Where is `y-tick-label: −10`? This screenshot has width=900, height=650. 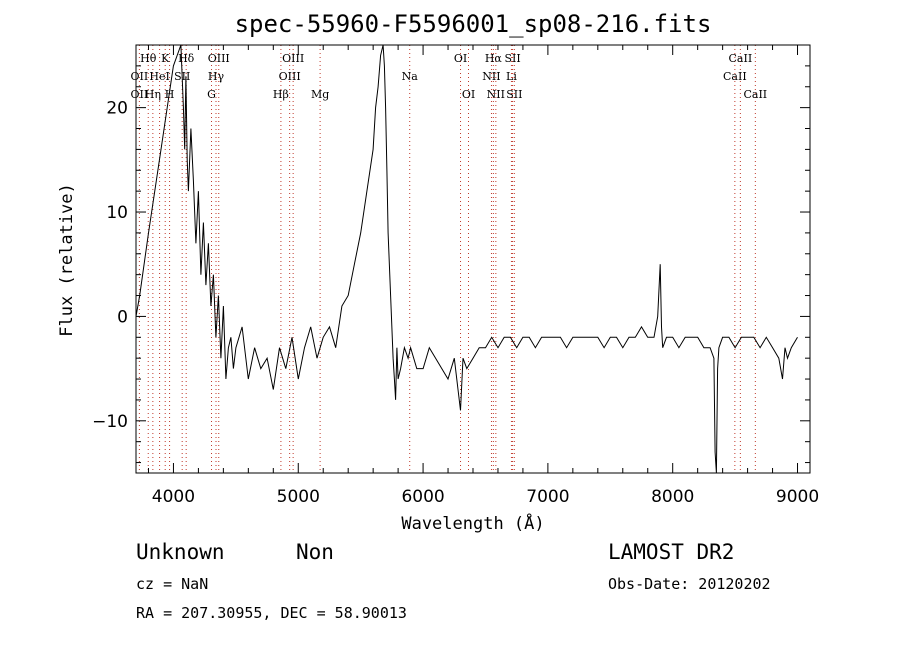
y-tick-label: −10 is located at coordinates (110, 422).